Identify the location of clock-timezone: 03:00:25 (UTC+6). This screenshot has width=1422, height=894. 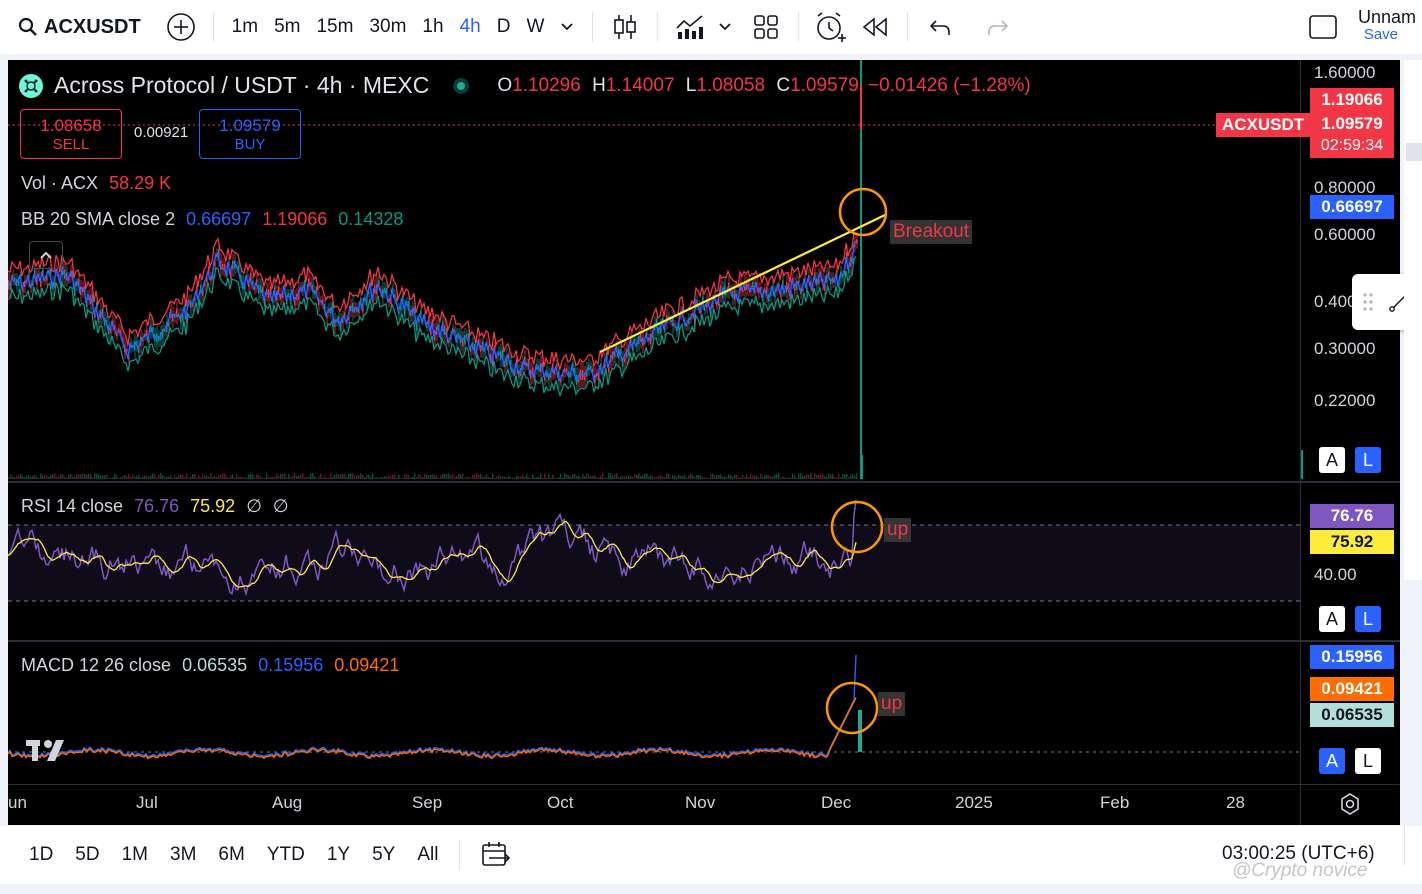
(1298, 853).